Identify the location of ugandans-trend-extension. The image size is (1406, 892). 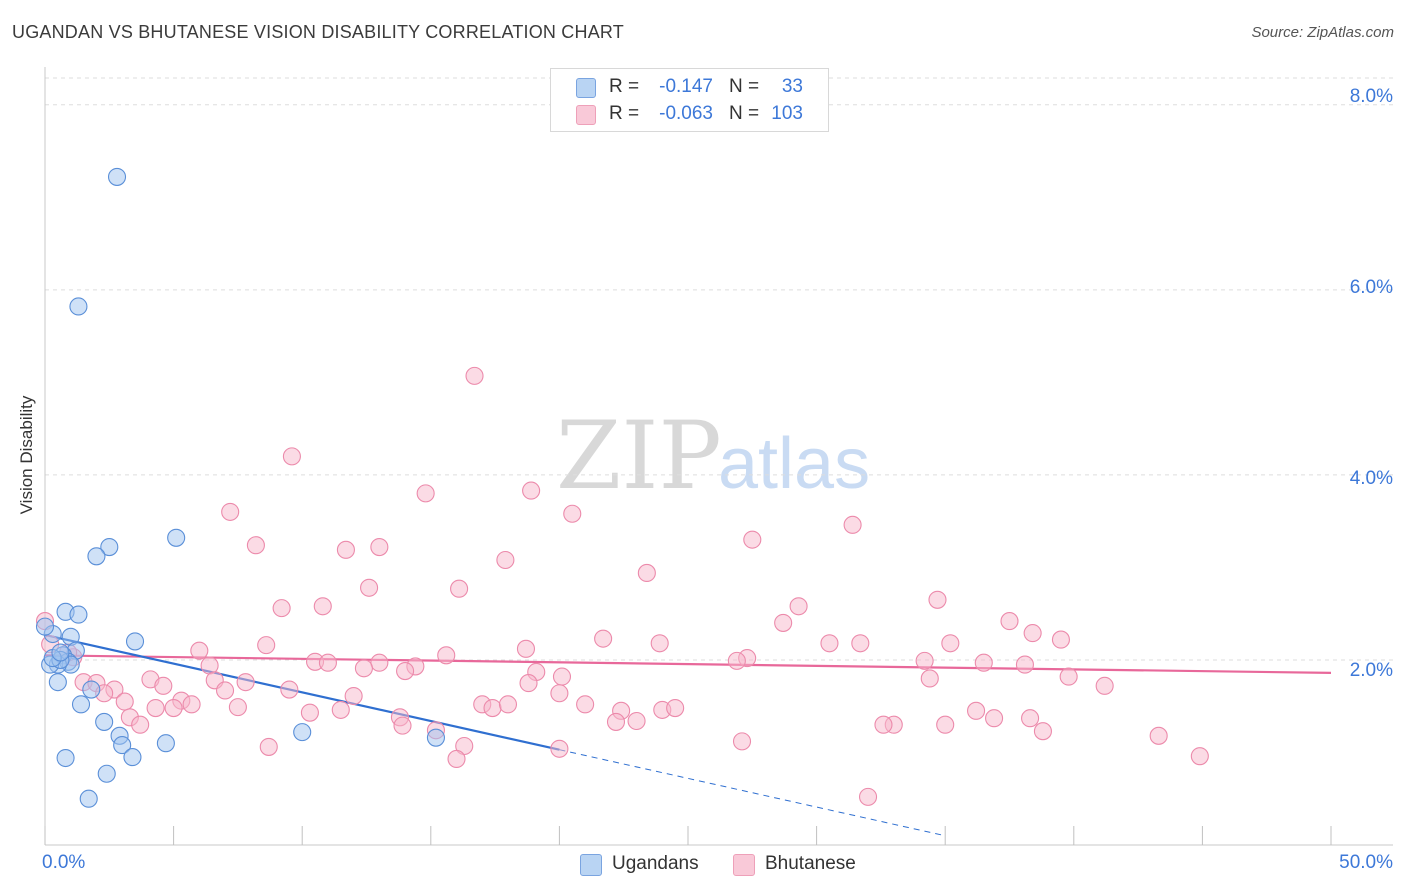
(752, 793).